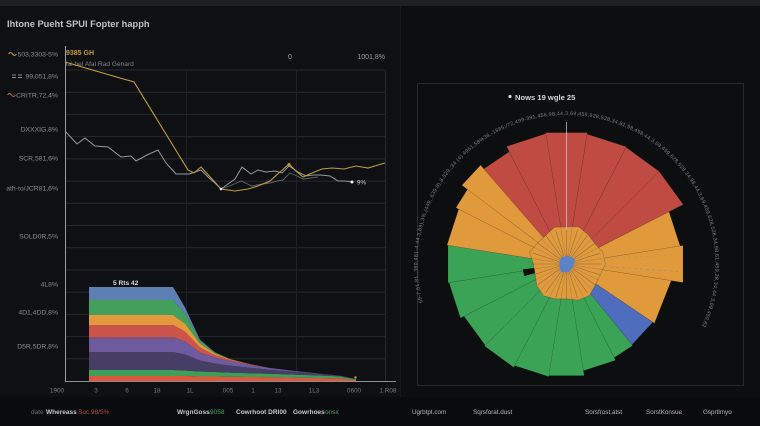 This screenshot has height=426, width=760. What do you see at coordinates (193, 412) in the screenshot?
I see `svg-text: WrgnGoss` at bounding box center [193, 412].